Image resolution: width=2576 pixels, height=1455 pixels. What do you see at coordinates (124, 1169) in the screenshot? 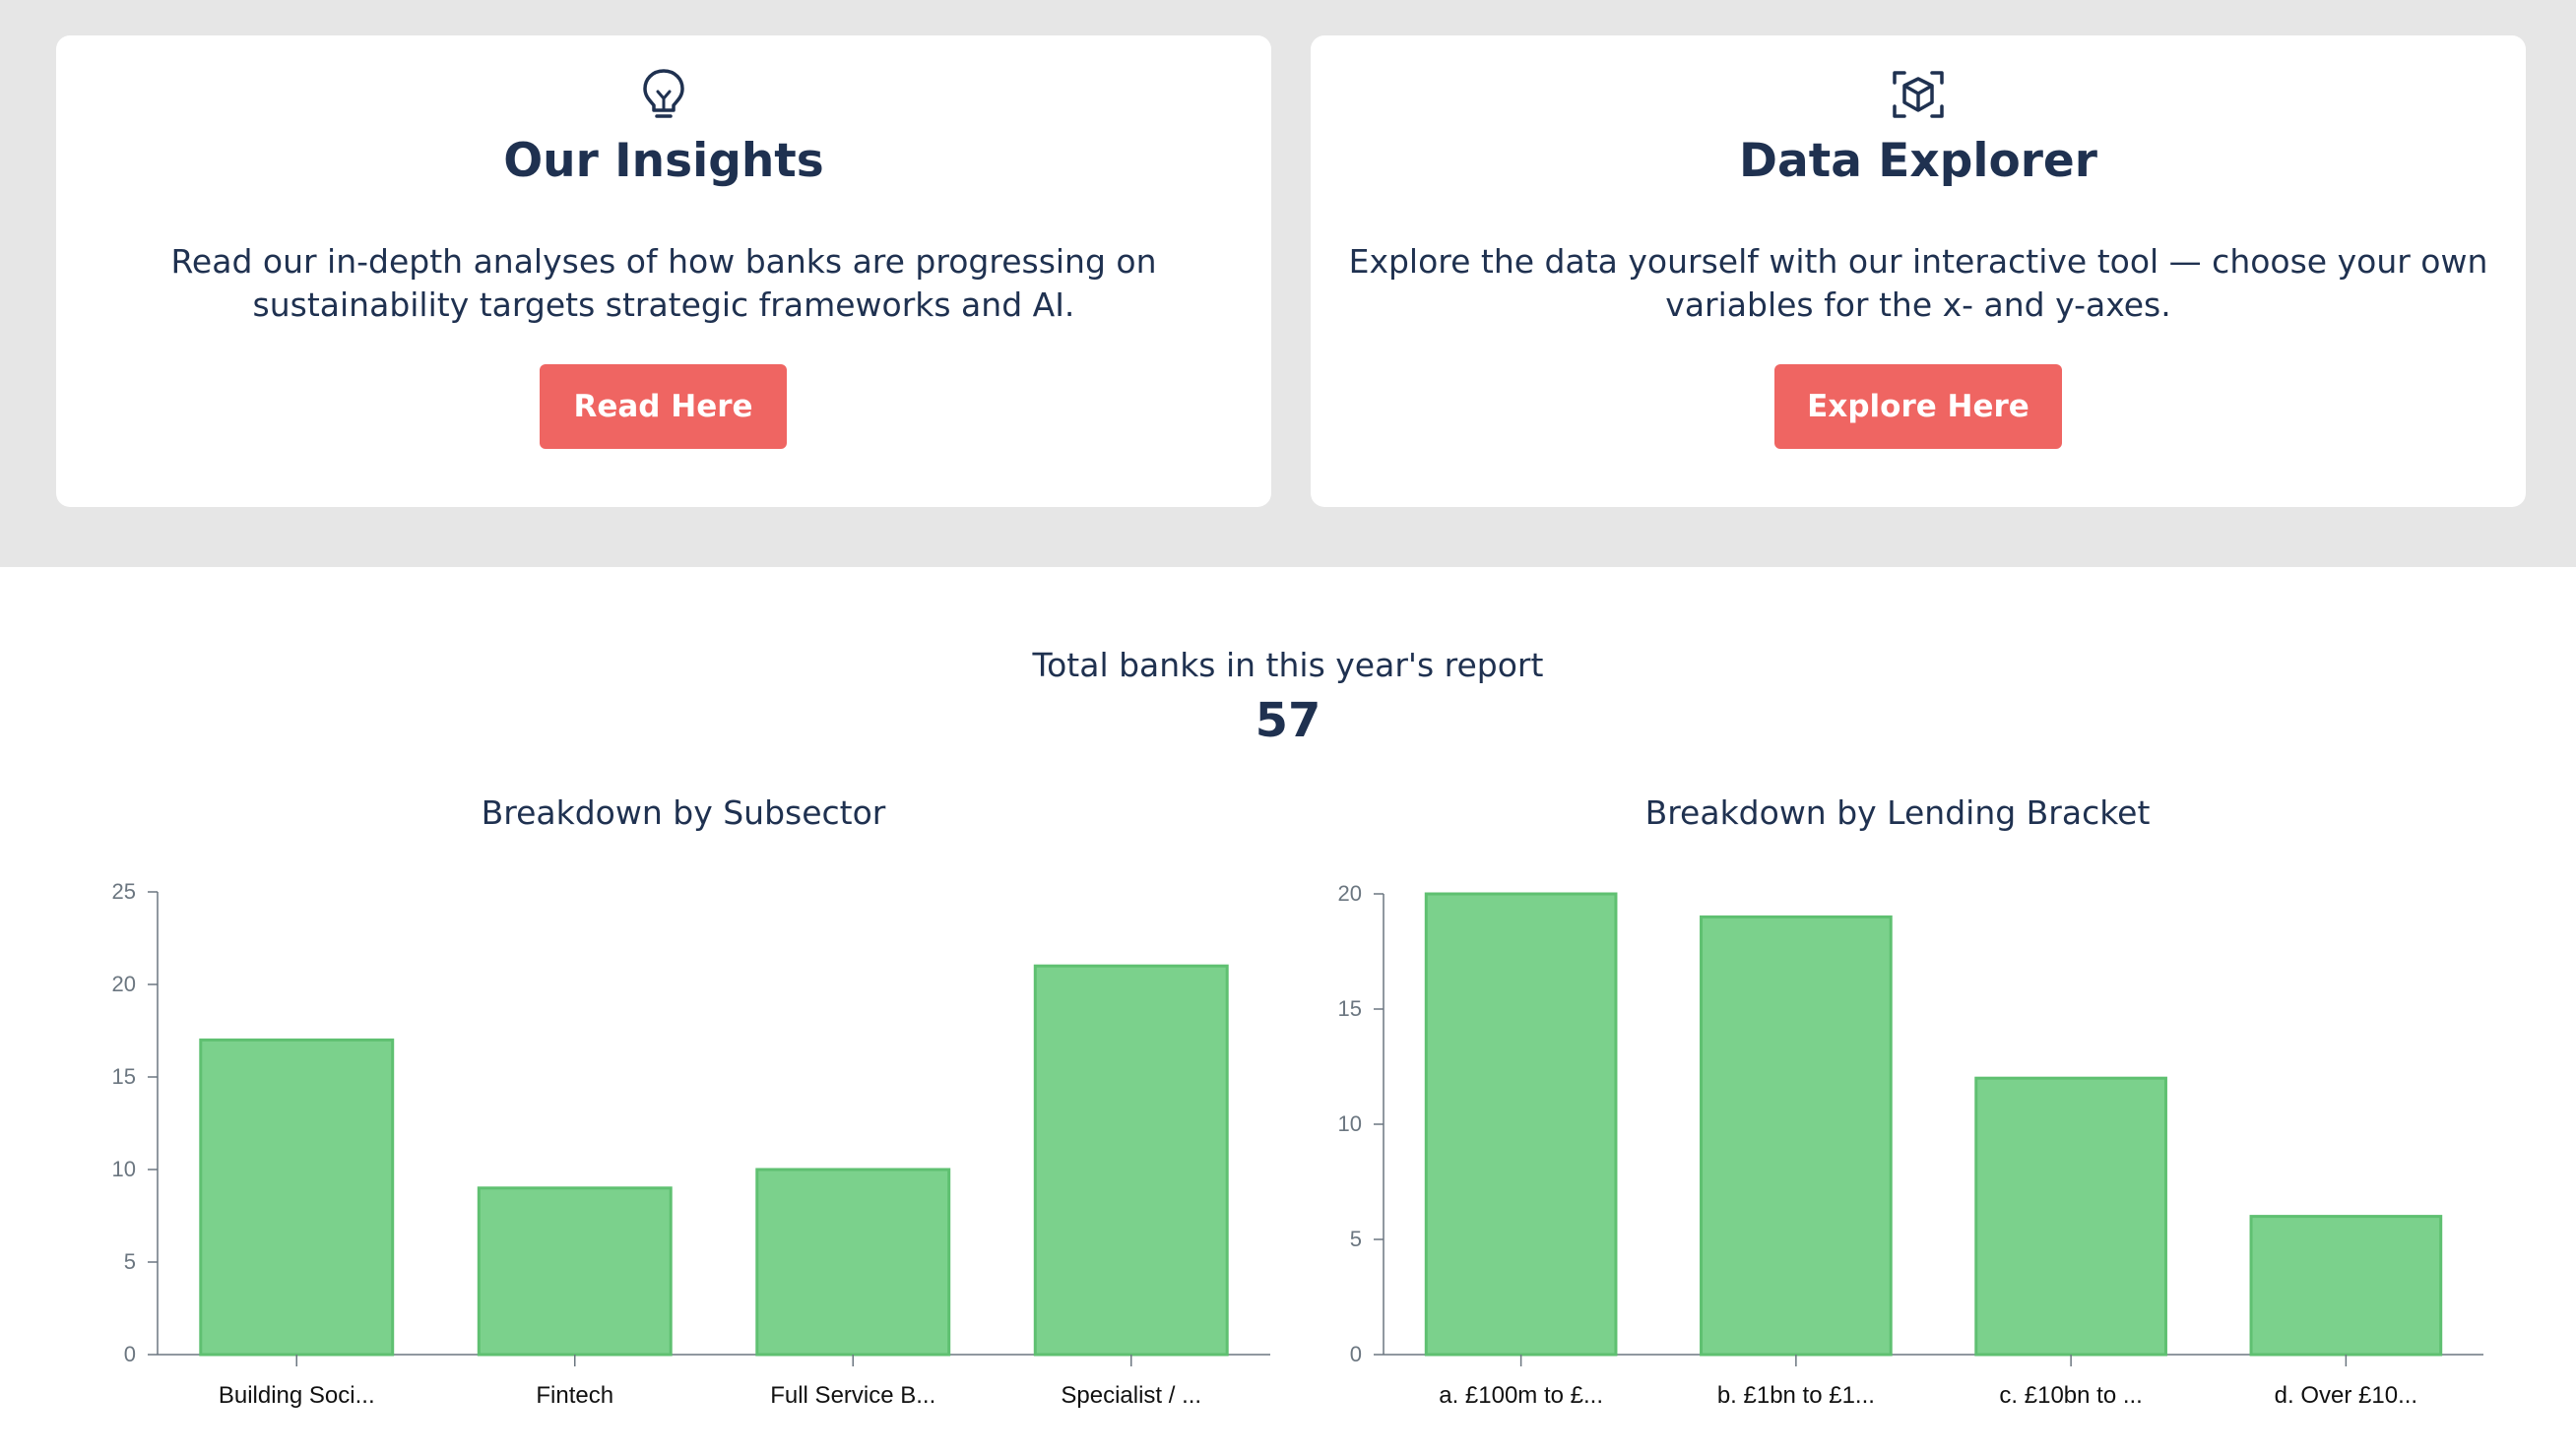
I see `subsector-y-tick-label: 10` at bounding box center [124, 1169].